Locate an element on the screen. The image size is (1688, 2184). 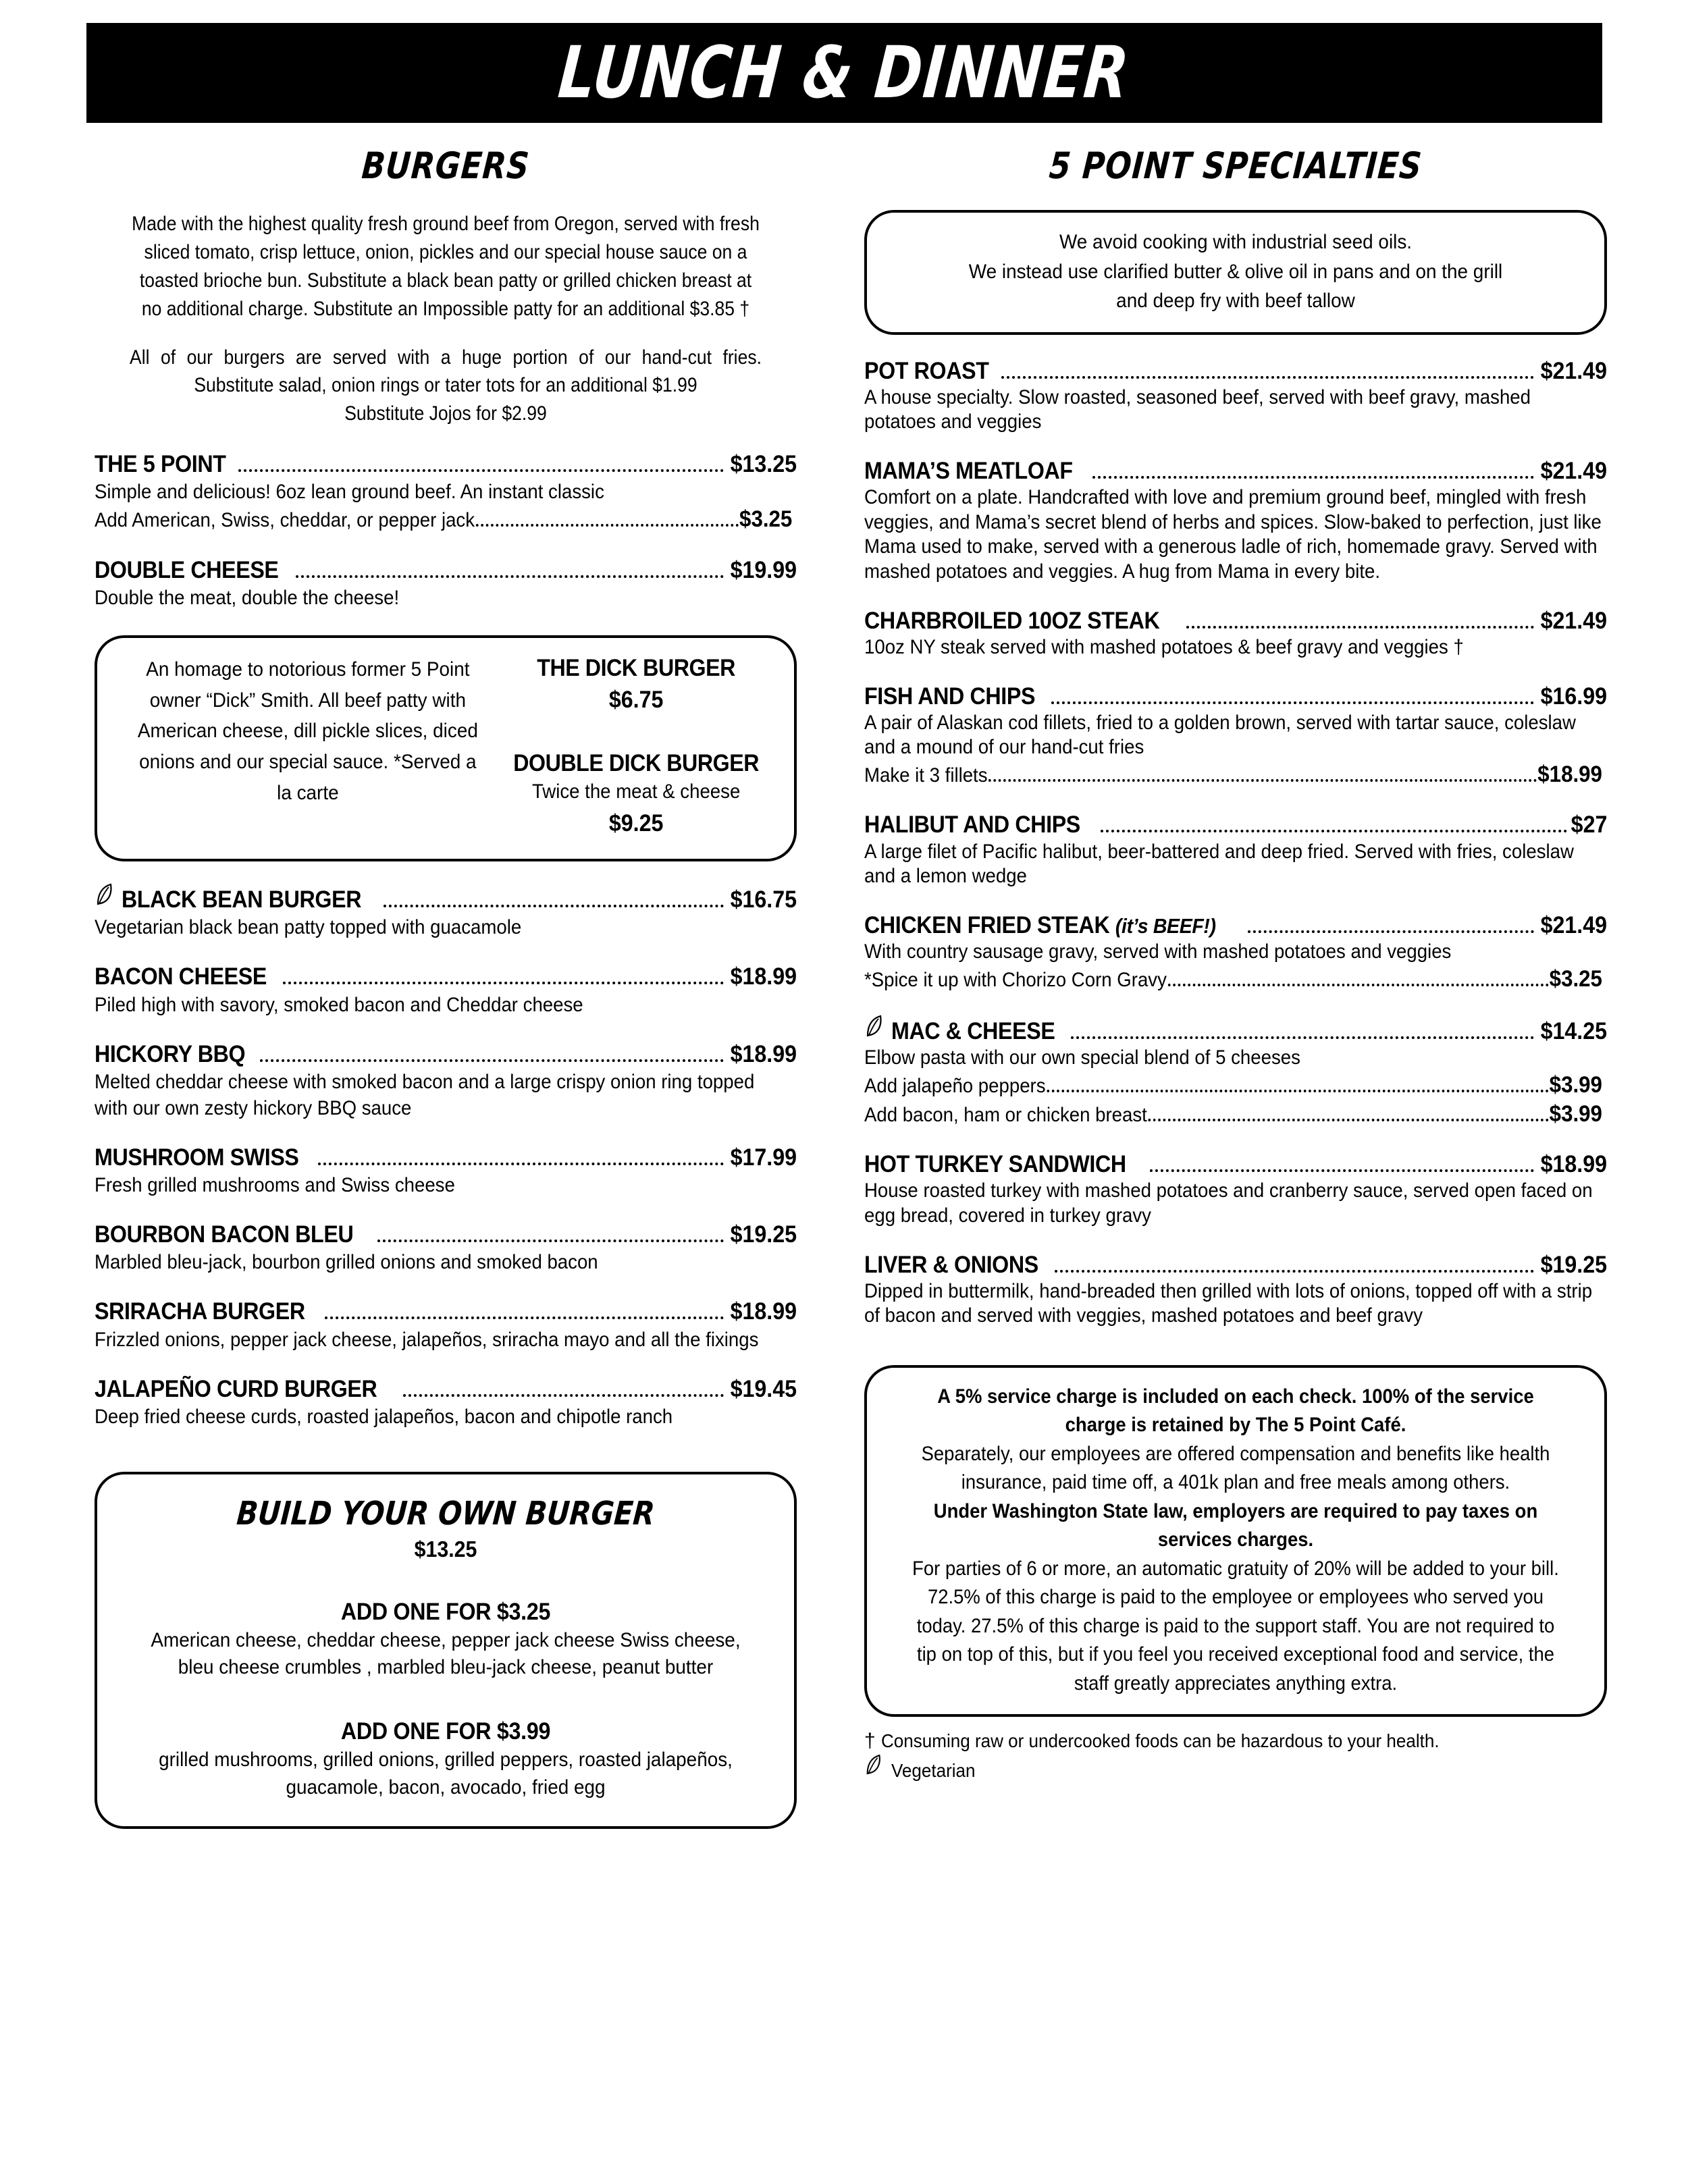
menu-item-price: $19.25 is located at coordinates (1573, 1264).